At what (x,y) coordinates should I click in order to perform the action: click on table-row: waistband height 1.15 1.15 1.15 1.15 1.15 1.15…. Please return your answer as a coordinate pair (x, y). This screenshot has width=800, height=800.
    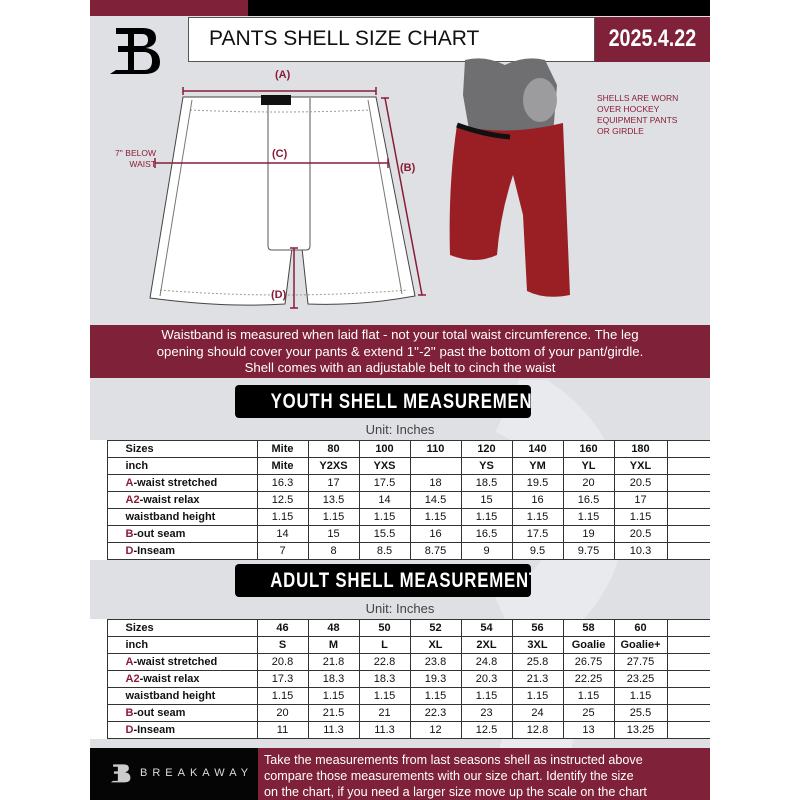
    Looking at the image, I should click on (400, 517).